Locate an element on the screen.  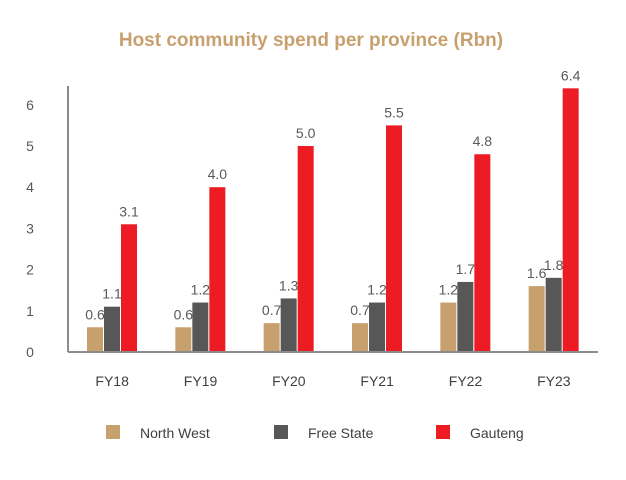
data-label-north-west-fy21: 0.7 is located at coordinates (360, 310).